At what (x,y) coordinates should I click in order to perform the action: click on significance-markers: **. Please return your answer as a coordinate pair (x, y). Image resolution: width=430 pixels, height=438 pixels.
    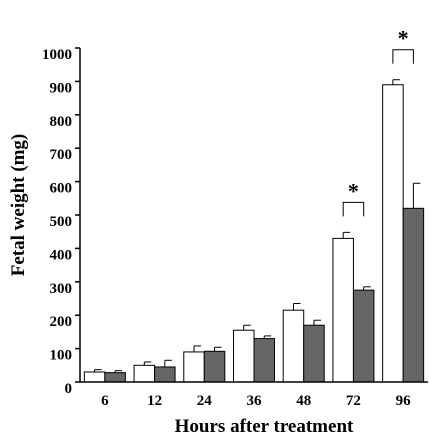
    Looking at the image, I should click on (378, 121).